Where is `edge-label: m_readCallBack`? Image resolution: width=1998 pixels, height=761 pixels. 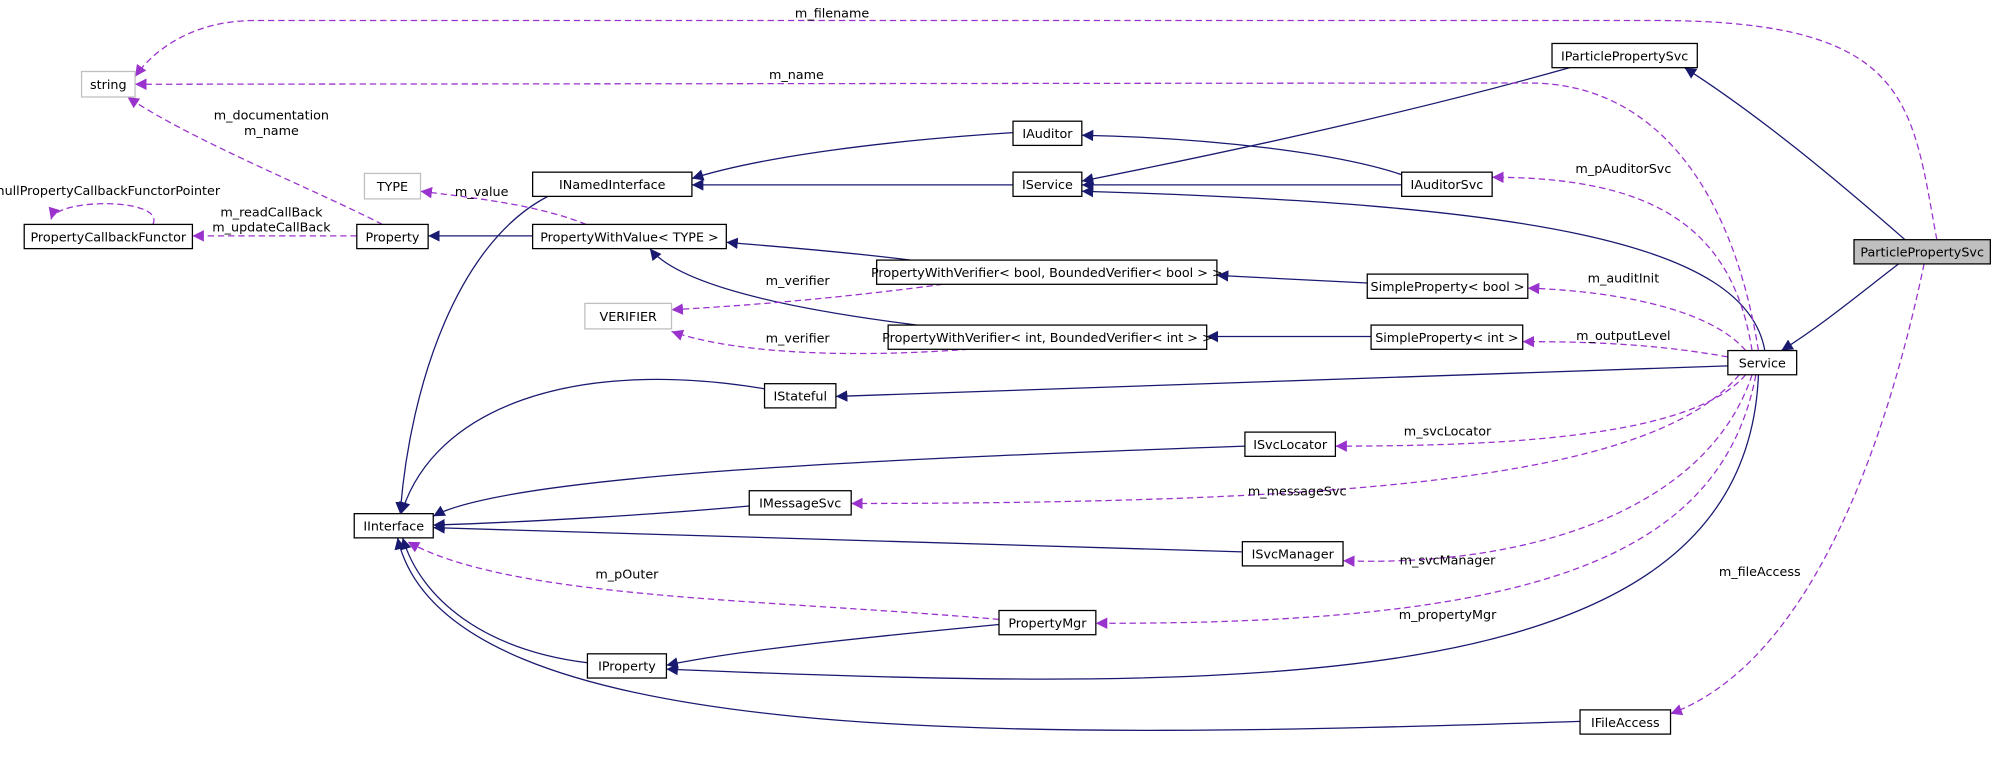
edge-label: m_readCallBack is located at coordinates (271, 212).